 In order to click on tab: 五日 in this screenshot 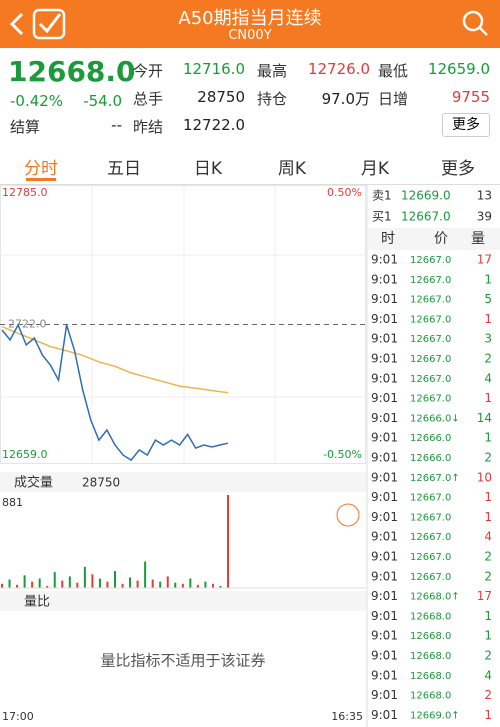, I will do `click(124, 169)`.